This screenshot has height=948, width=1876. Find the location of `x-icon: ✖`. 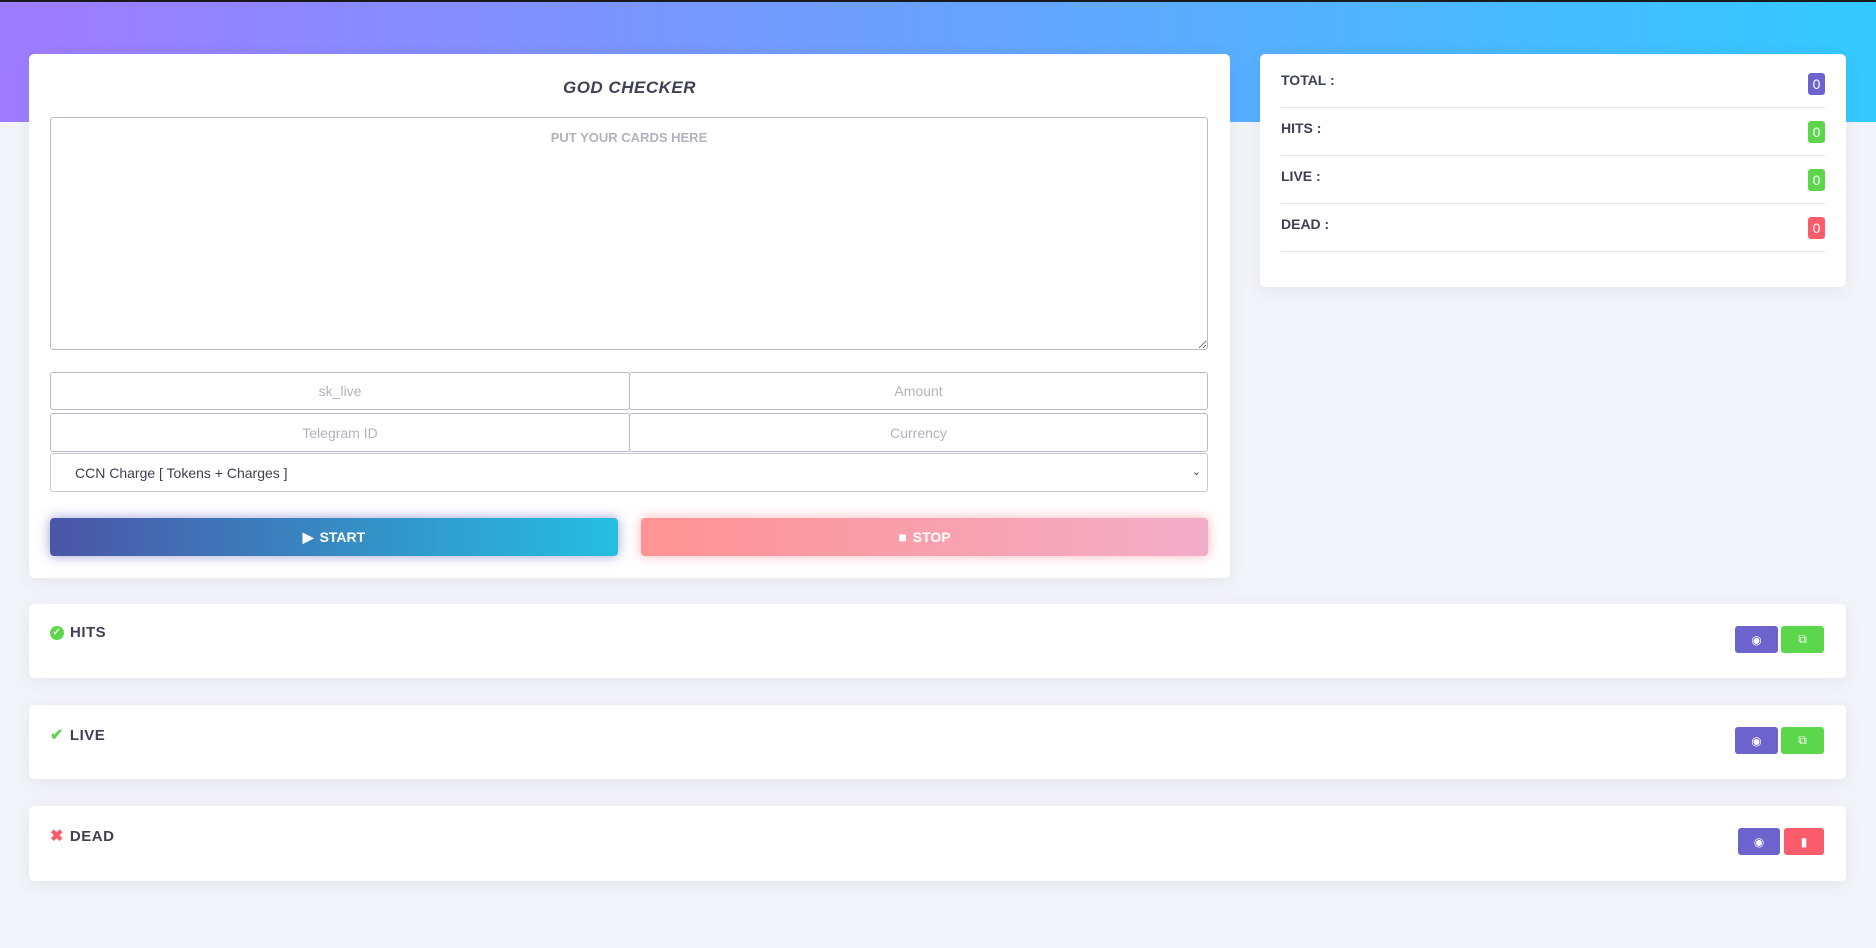

x-icon: ✖ is located at coordinates (57, 836).